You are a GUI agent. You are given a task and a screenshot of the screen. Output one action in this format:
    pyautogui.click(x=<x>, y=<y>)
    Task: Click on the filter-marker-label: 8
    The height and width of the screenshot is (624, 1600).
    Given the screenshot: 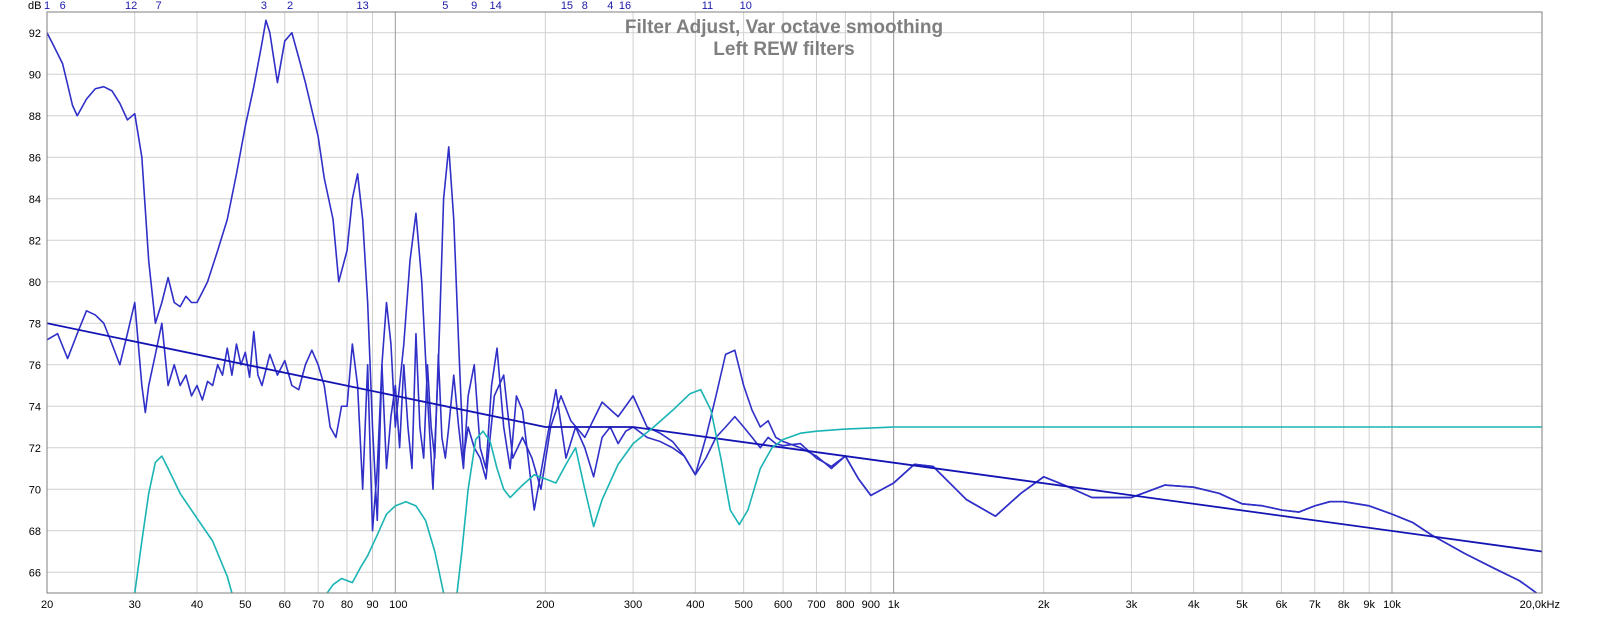 What is the action you would take?
    pyautogui.click(x=585, y=6)
    